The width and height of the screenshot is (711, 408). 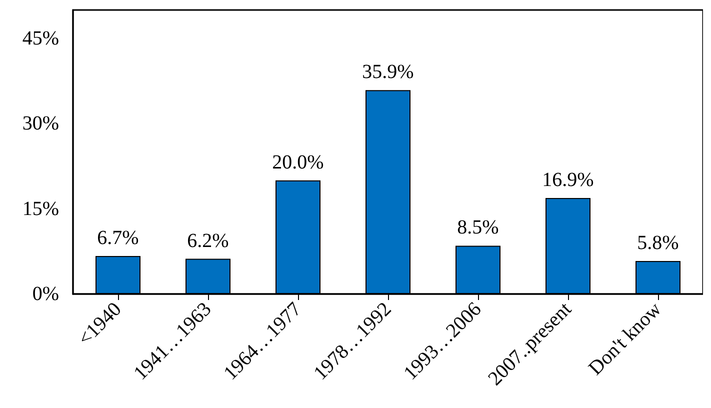 I want to click on data-label: 20.0%, so click(x=298, y=162).